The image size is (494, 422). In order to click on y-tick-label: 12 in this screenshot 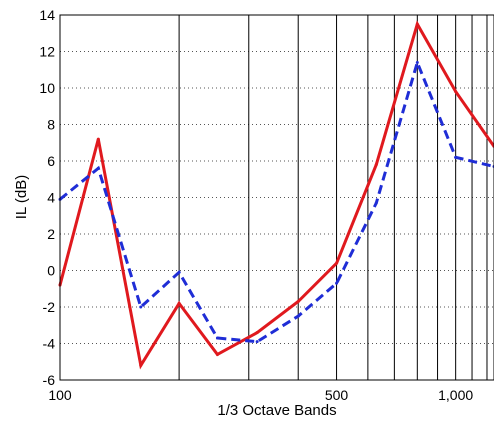, I will do `click(47, 52)`.